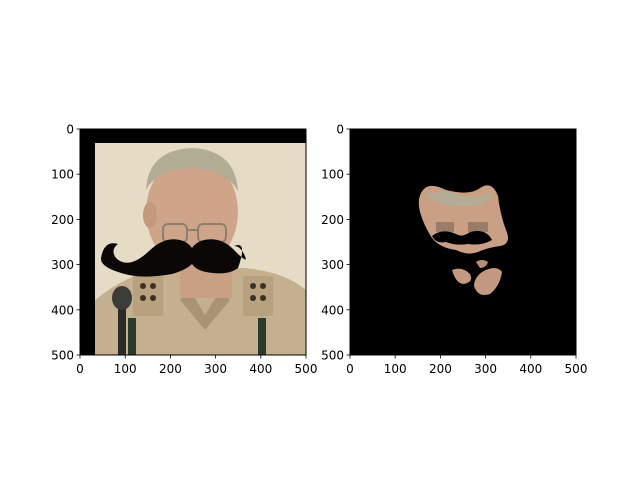  I want to click on masked-chin-right, so click(488, 281).